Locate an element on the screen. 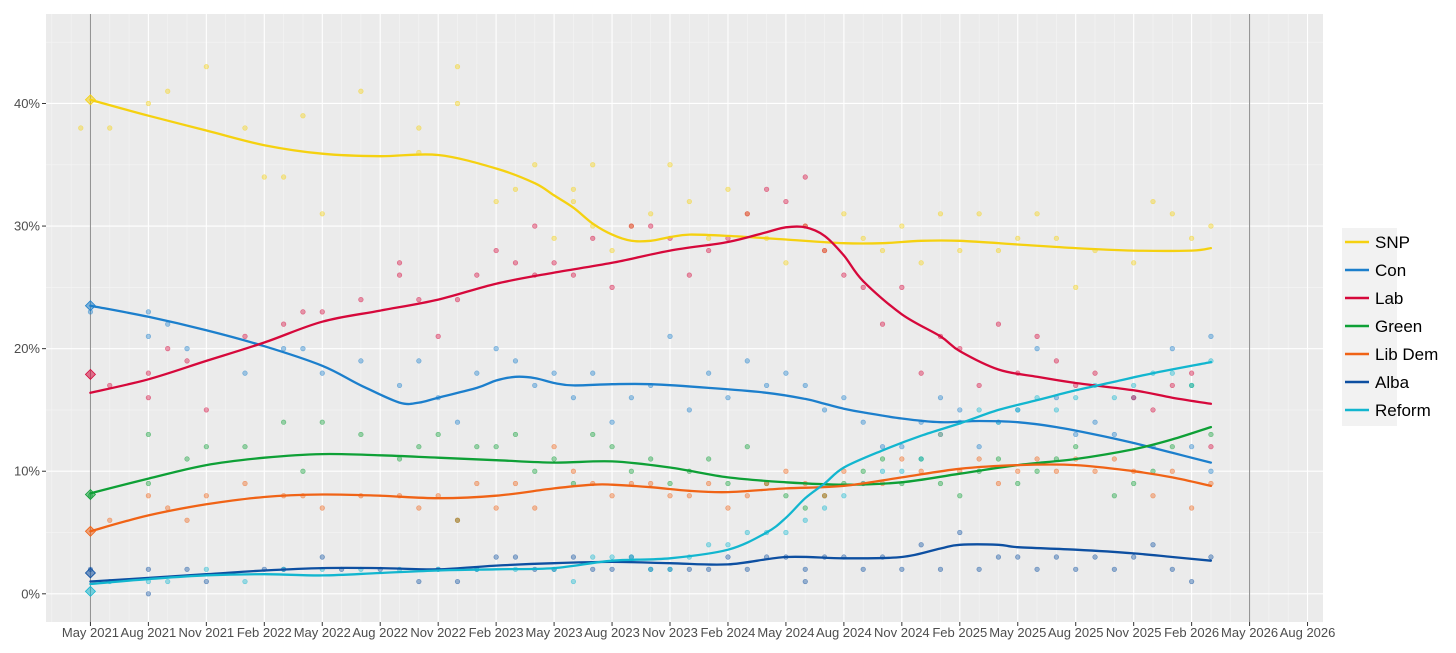  trend-line-lib-dem is located at coordinates (651, 498).